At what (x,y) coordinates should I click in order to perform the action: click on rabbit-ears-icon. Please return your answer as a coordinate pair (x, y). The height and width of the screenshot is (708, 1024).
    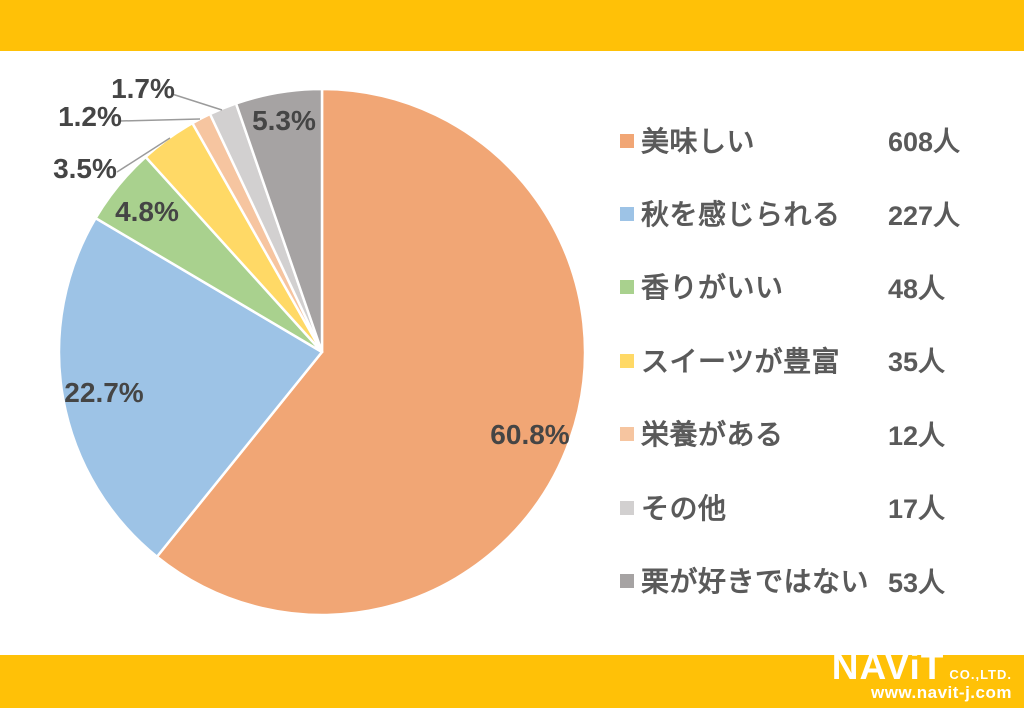
    Looking at the image, I should click on (952, 647).